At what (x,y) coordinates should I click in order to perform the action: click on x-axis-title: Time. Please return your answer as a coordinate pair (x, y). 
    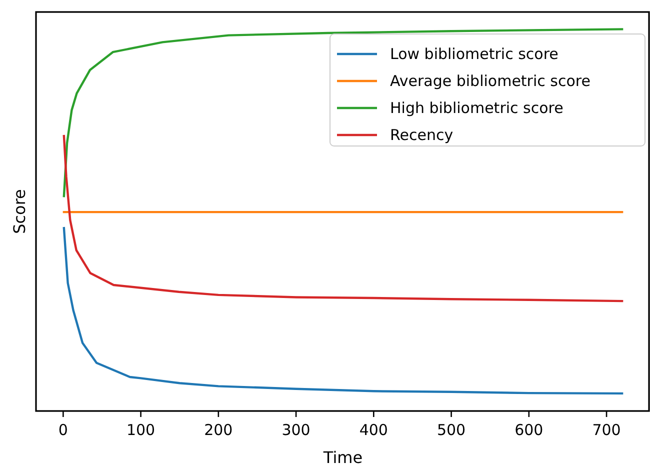
    Looking at the image, I should click on (342, 457).